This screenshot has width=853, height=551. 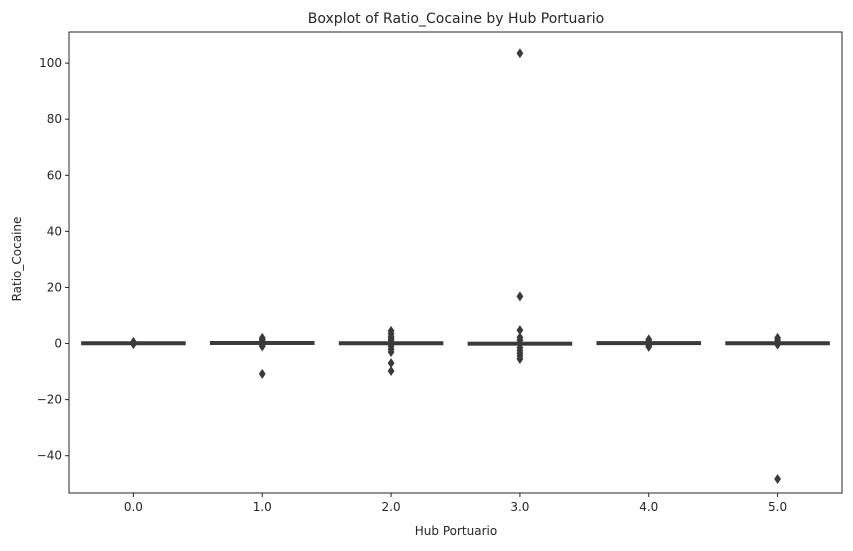 I want to click on x-tick-label: 1.0, so click(x=262, y=507).